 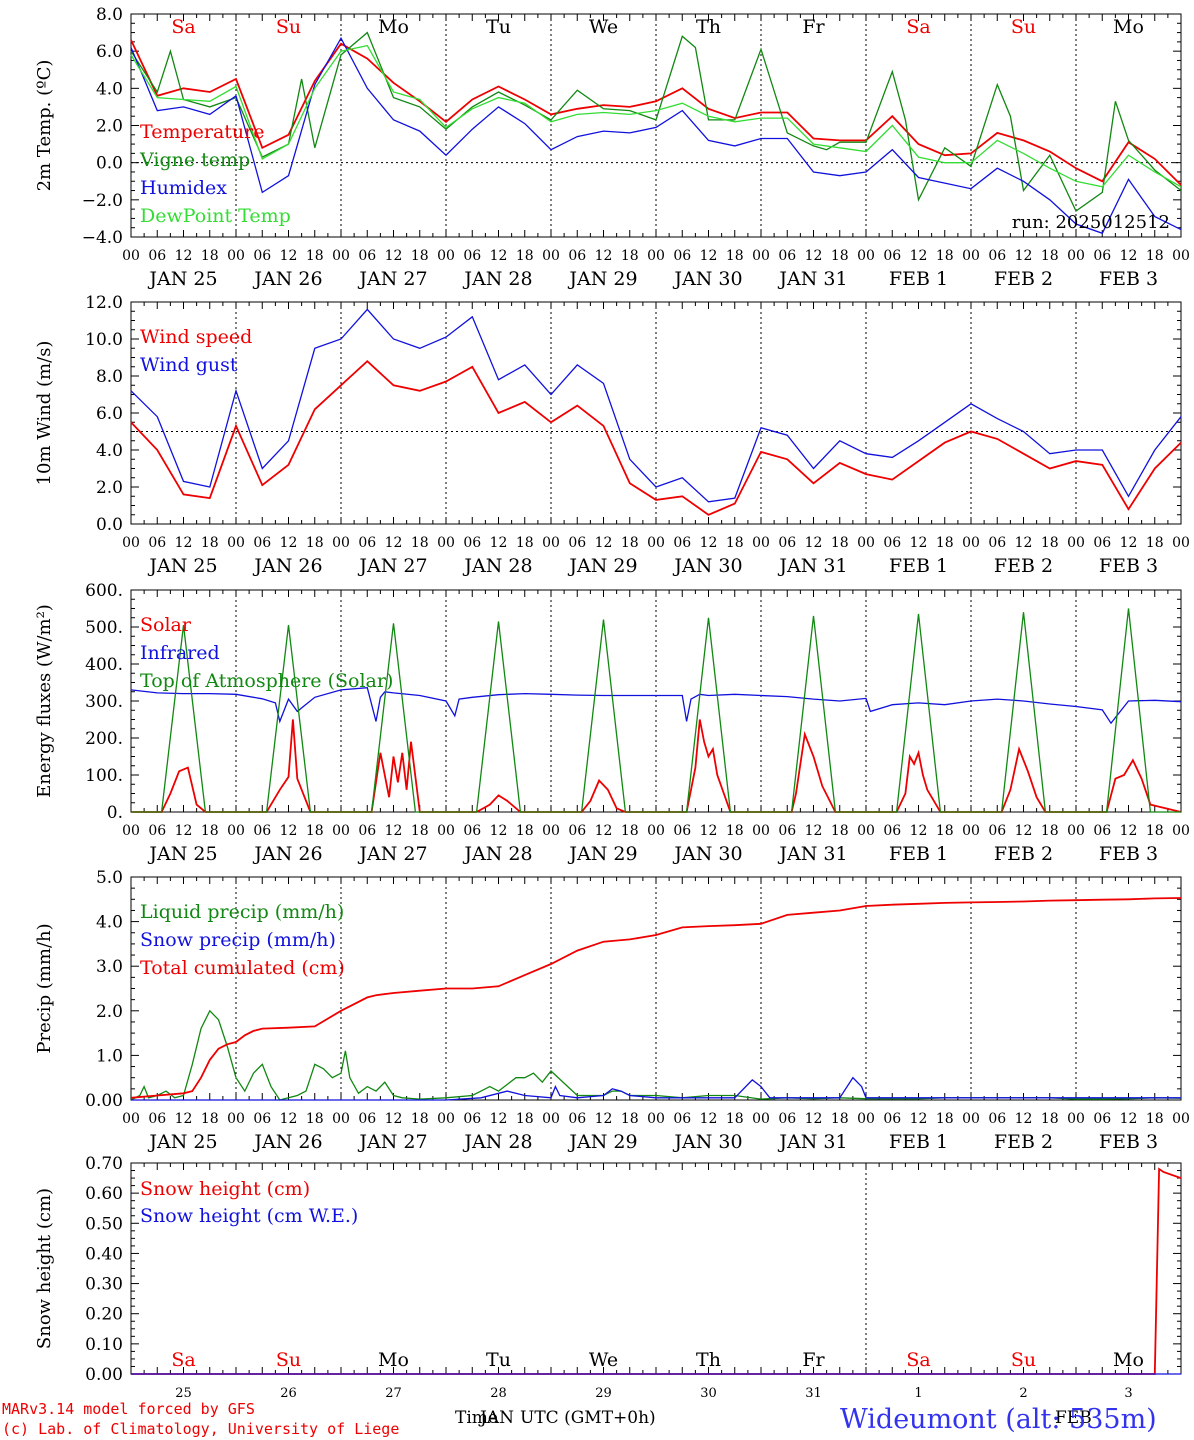 I want to click on y-tick-label: 5.0, so click(x=109, y=878).